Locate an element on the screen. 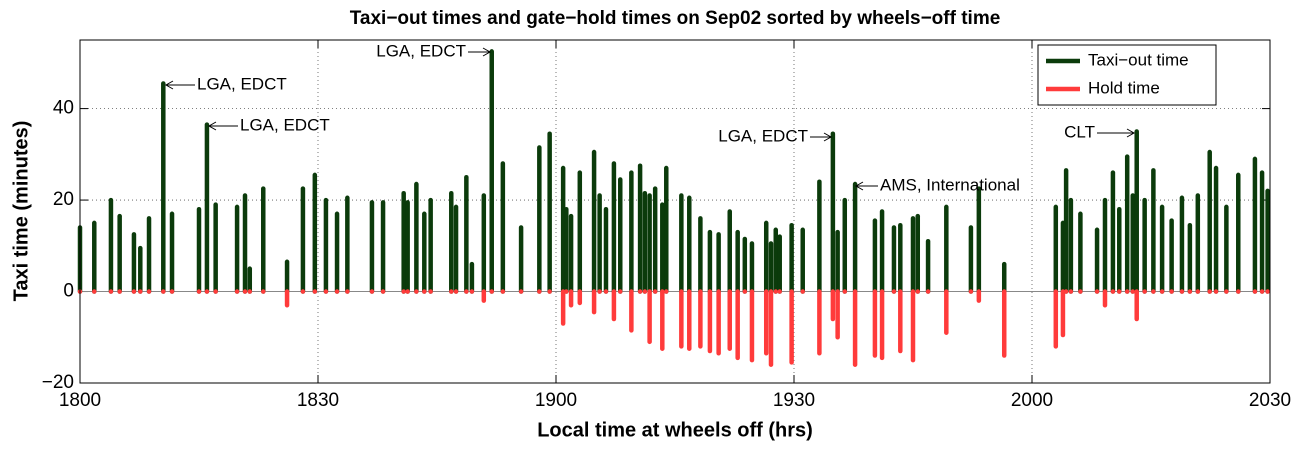 The width and height of the screenshot is (1312, 450). x-tick-label: 2000 is located at coordinates (1032, 400).